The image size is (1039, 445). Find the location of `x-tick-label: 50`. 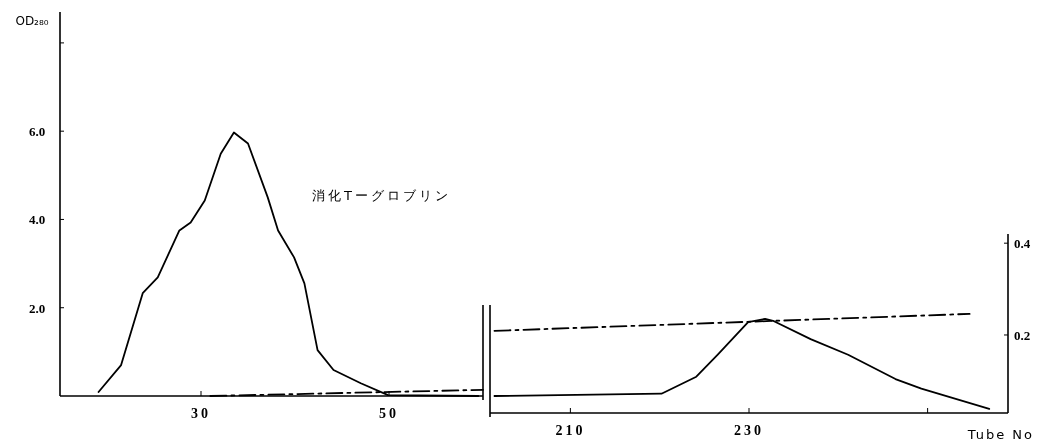

x-tick-label: 50 is located at coordinates (389, 413).